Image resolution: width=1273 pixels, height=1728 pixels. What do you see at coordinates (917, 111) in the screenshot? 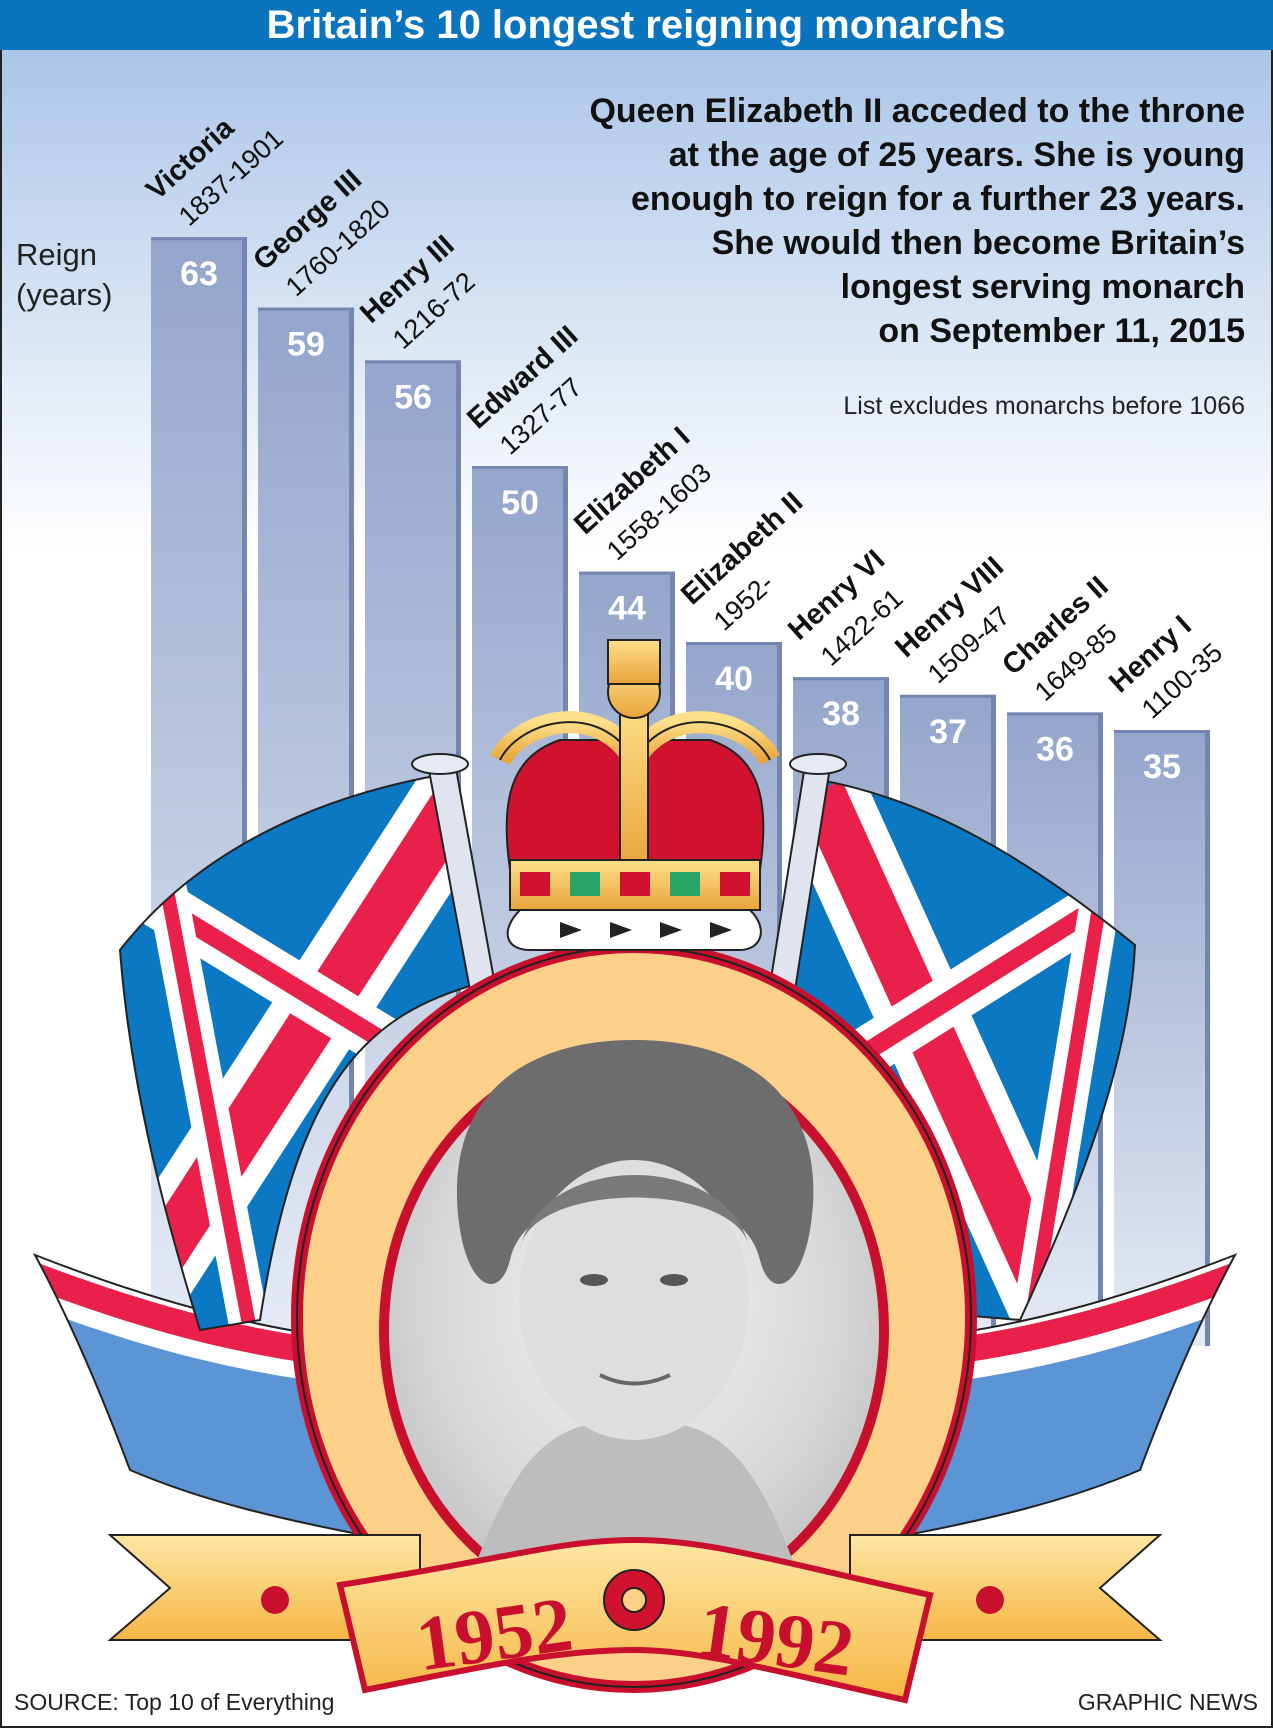
I see `note-line: Queen Elizabeth II acceded to the throne` at bounding box center [917, 111].